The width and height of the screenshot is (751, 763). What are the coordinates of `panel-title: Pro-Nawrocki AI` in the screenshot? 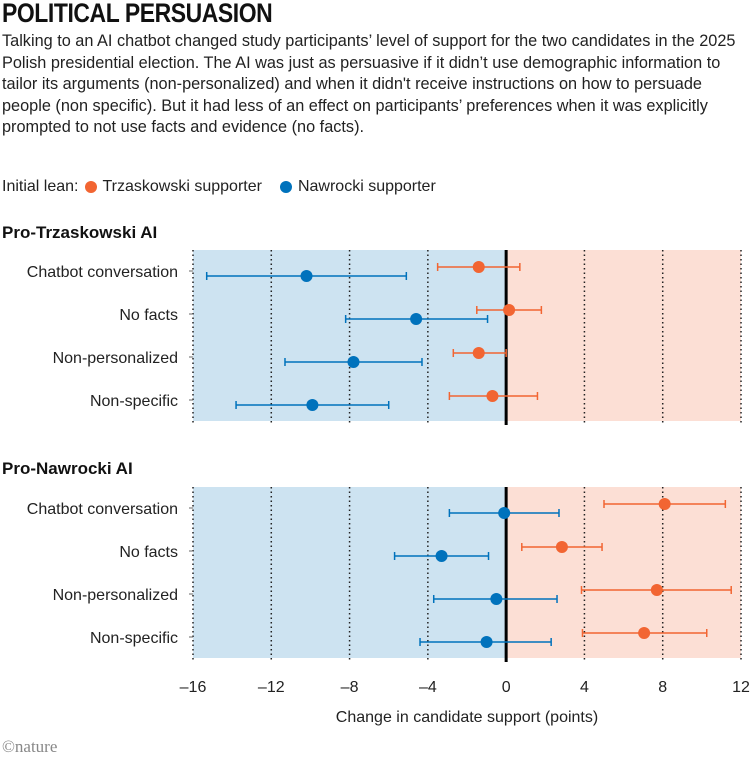 It's located at (67, 468).